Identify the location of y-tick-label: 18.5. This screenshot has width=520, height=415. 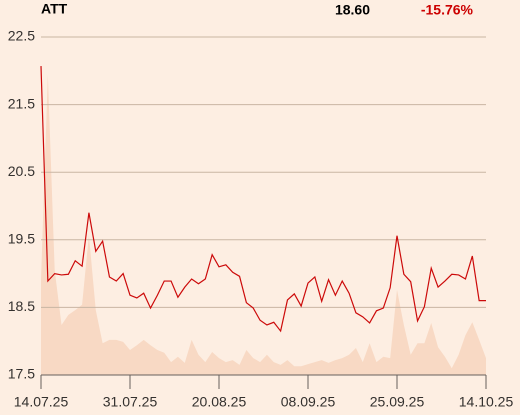
(21, 306).